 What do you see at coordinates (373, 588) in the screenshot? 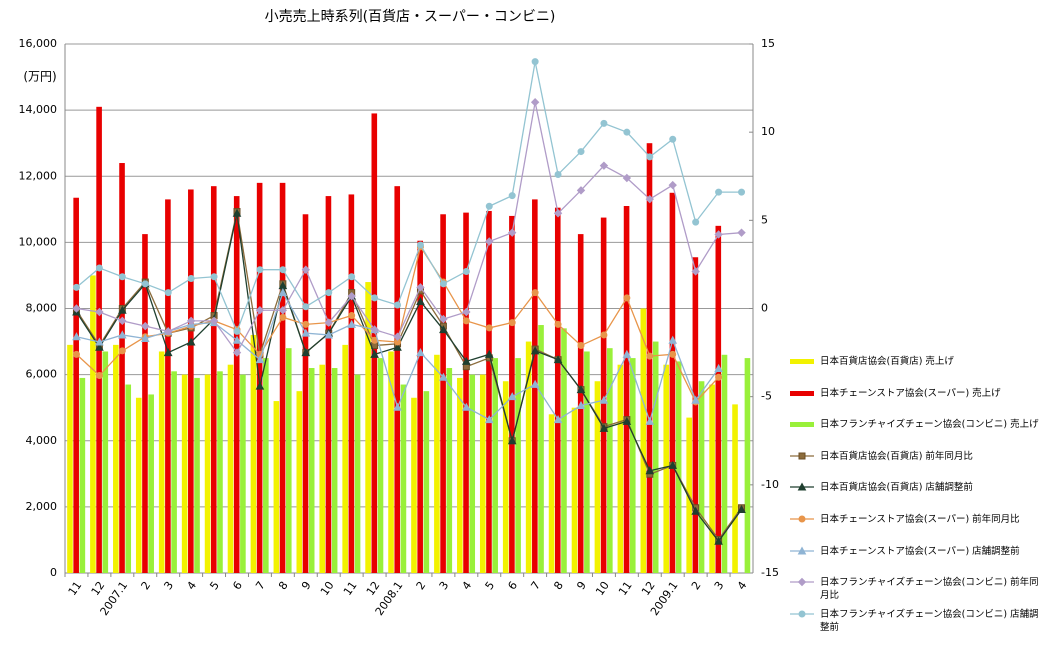
I see `x-tick-label: 12` at bounding box center [373, 588].